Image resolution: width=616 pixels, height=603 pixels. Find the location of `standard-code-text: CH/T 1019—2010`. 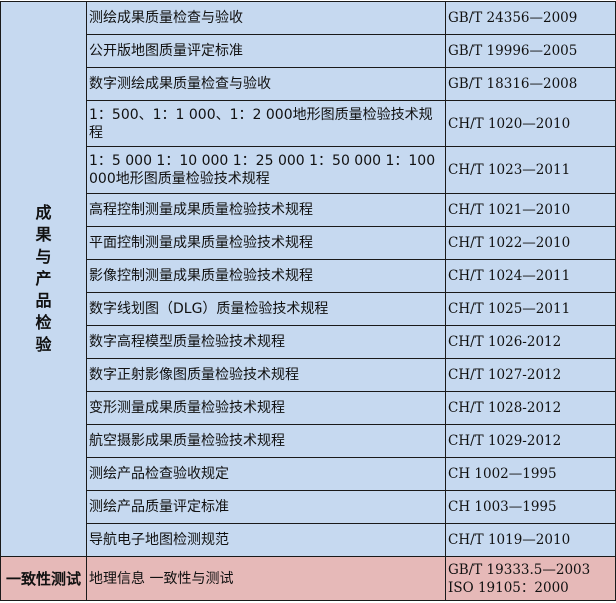

standard-code-text: CH/T 1019—2010 is located at coordinates (509, 540).